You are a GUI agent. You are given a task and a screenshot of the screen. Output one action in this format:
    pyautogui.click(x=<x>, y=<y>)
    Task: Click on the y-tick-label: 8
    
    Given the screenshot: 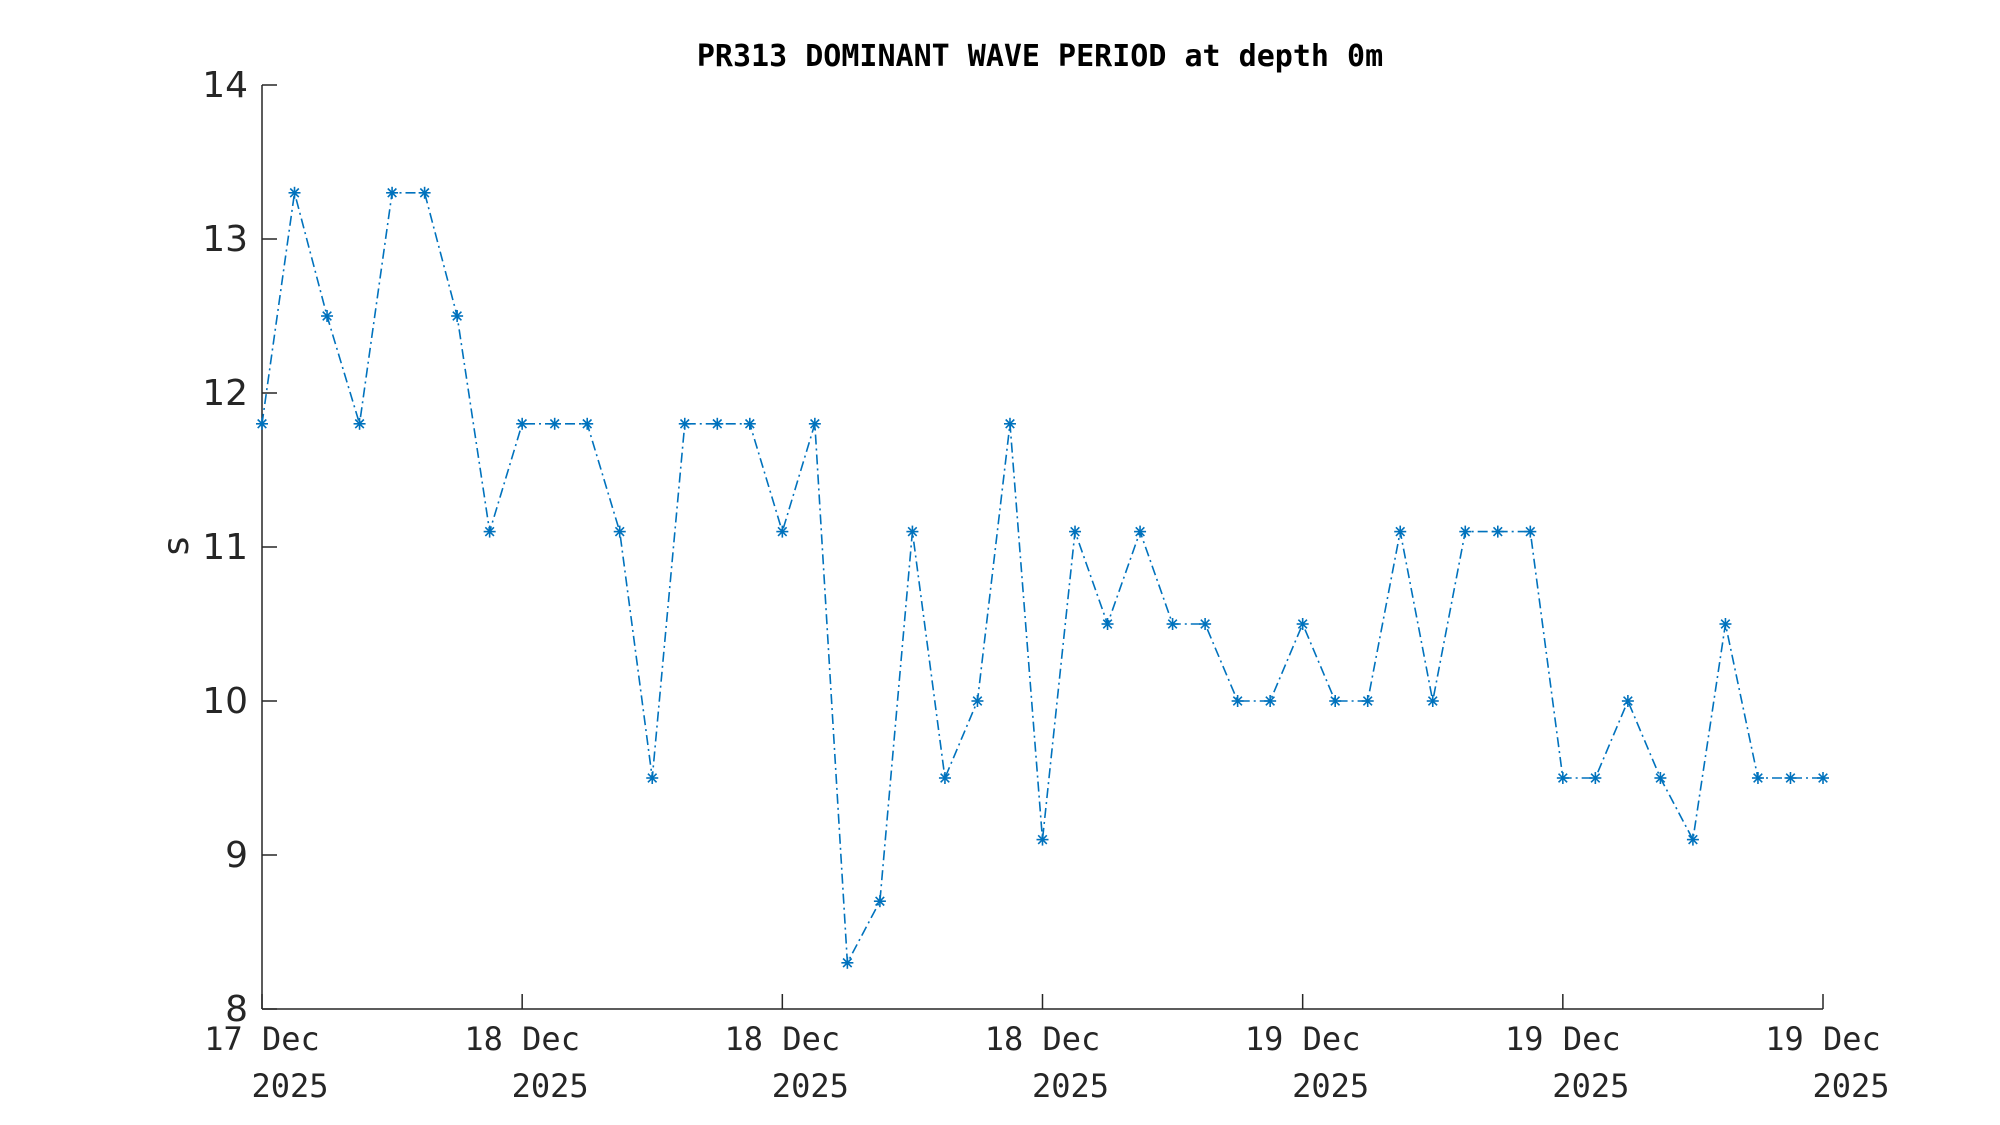 What is the action you would take?
    pyautogui.click(x=236, y=1009)
    